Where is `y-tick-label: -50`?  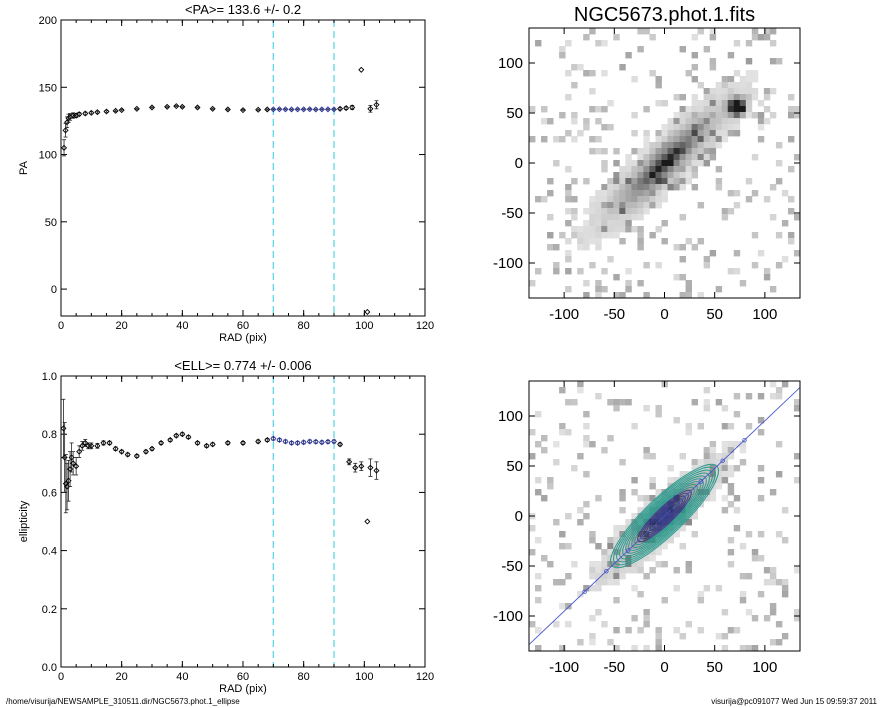
y-tick-label: -50 is located at coordinates (512, 213).